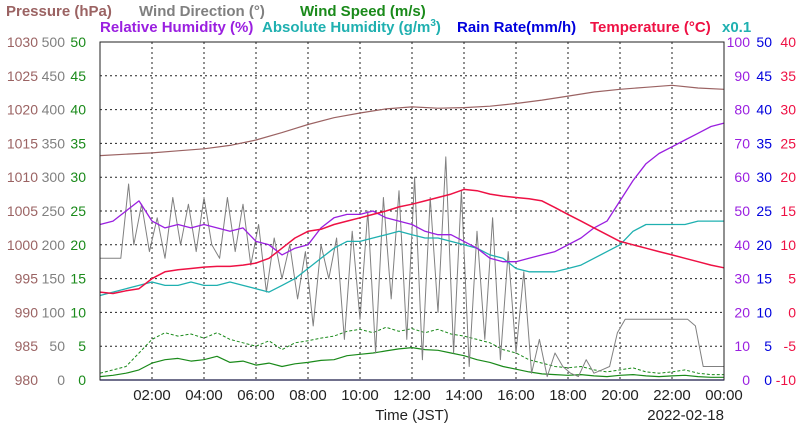  I want to click on tick-label-rain-6: 30, so click(764, 177).